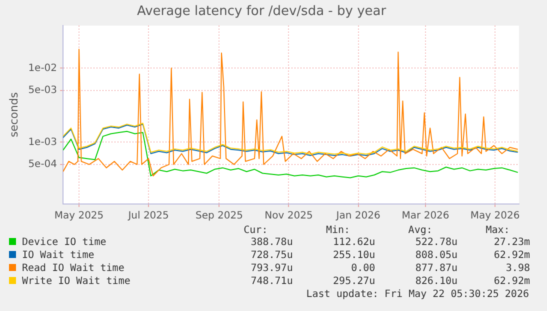  I want to click on y-tick-label: 5e-04, so click(43, 164).